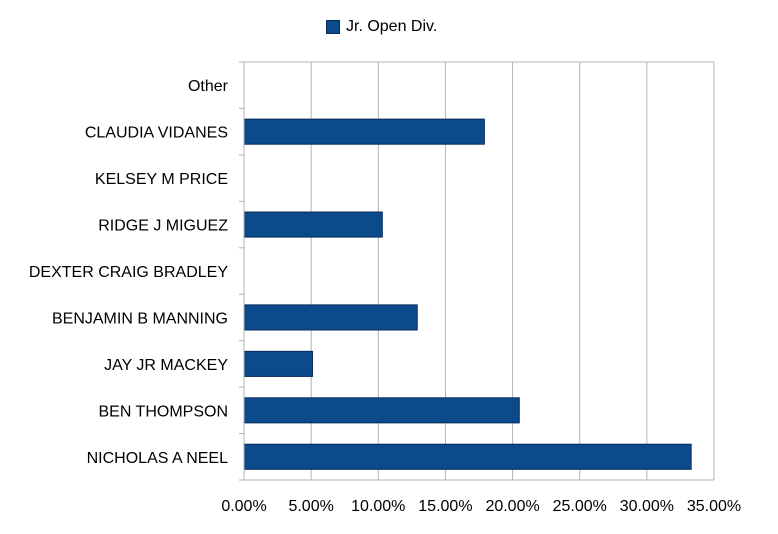 This screenshot has width=778, height=534. Describe the element at coordinates (333, 27) in the screenshot. I see `legend-swatch` at that location.